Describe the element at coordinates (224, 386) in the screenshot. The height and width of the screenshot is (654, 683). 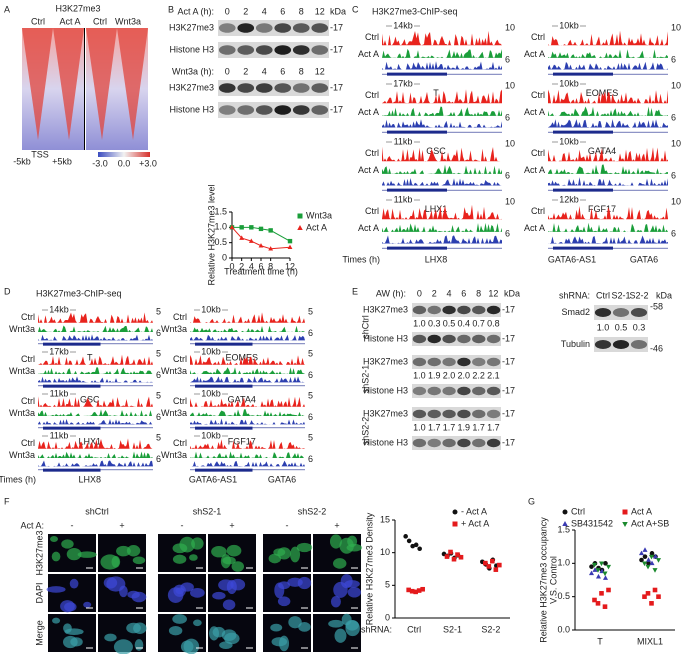
I see `gene-model` at that location.